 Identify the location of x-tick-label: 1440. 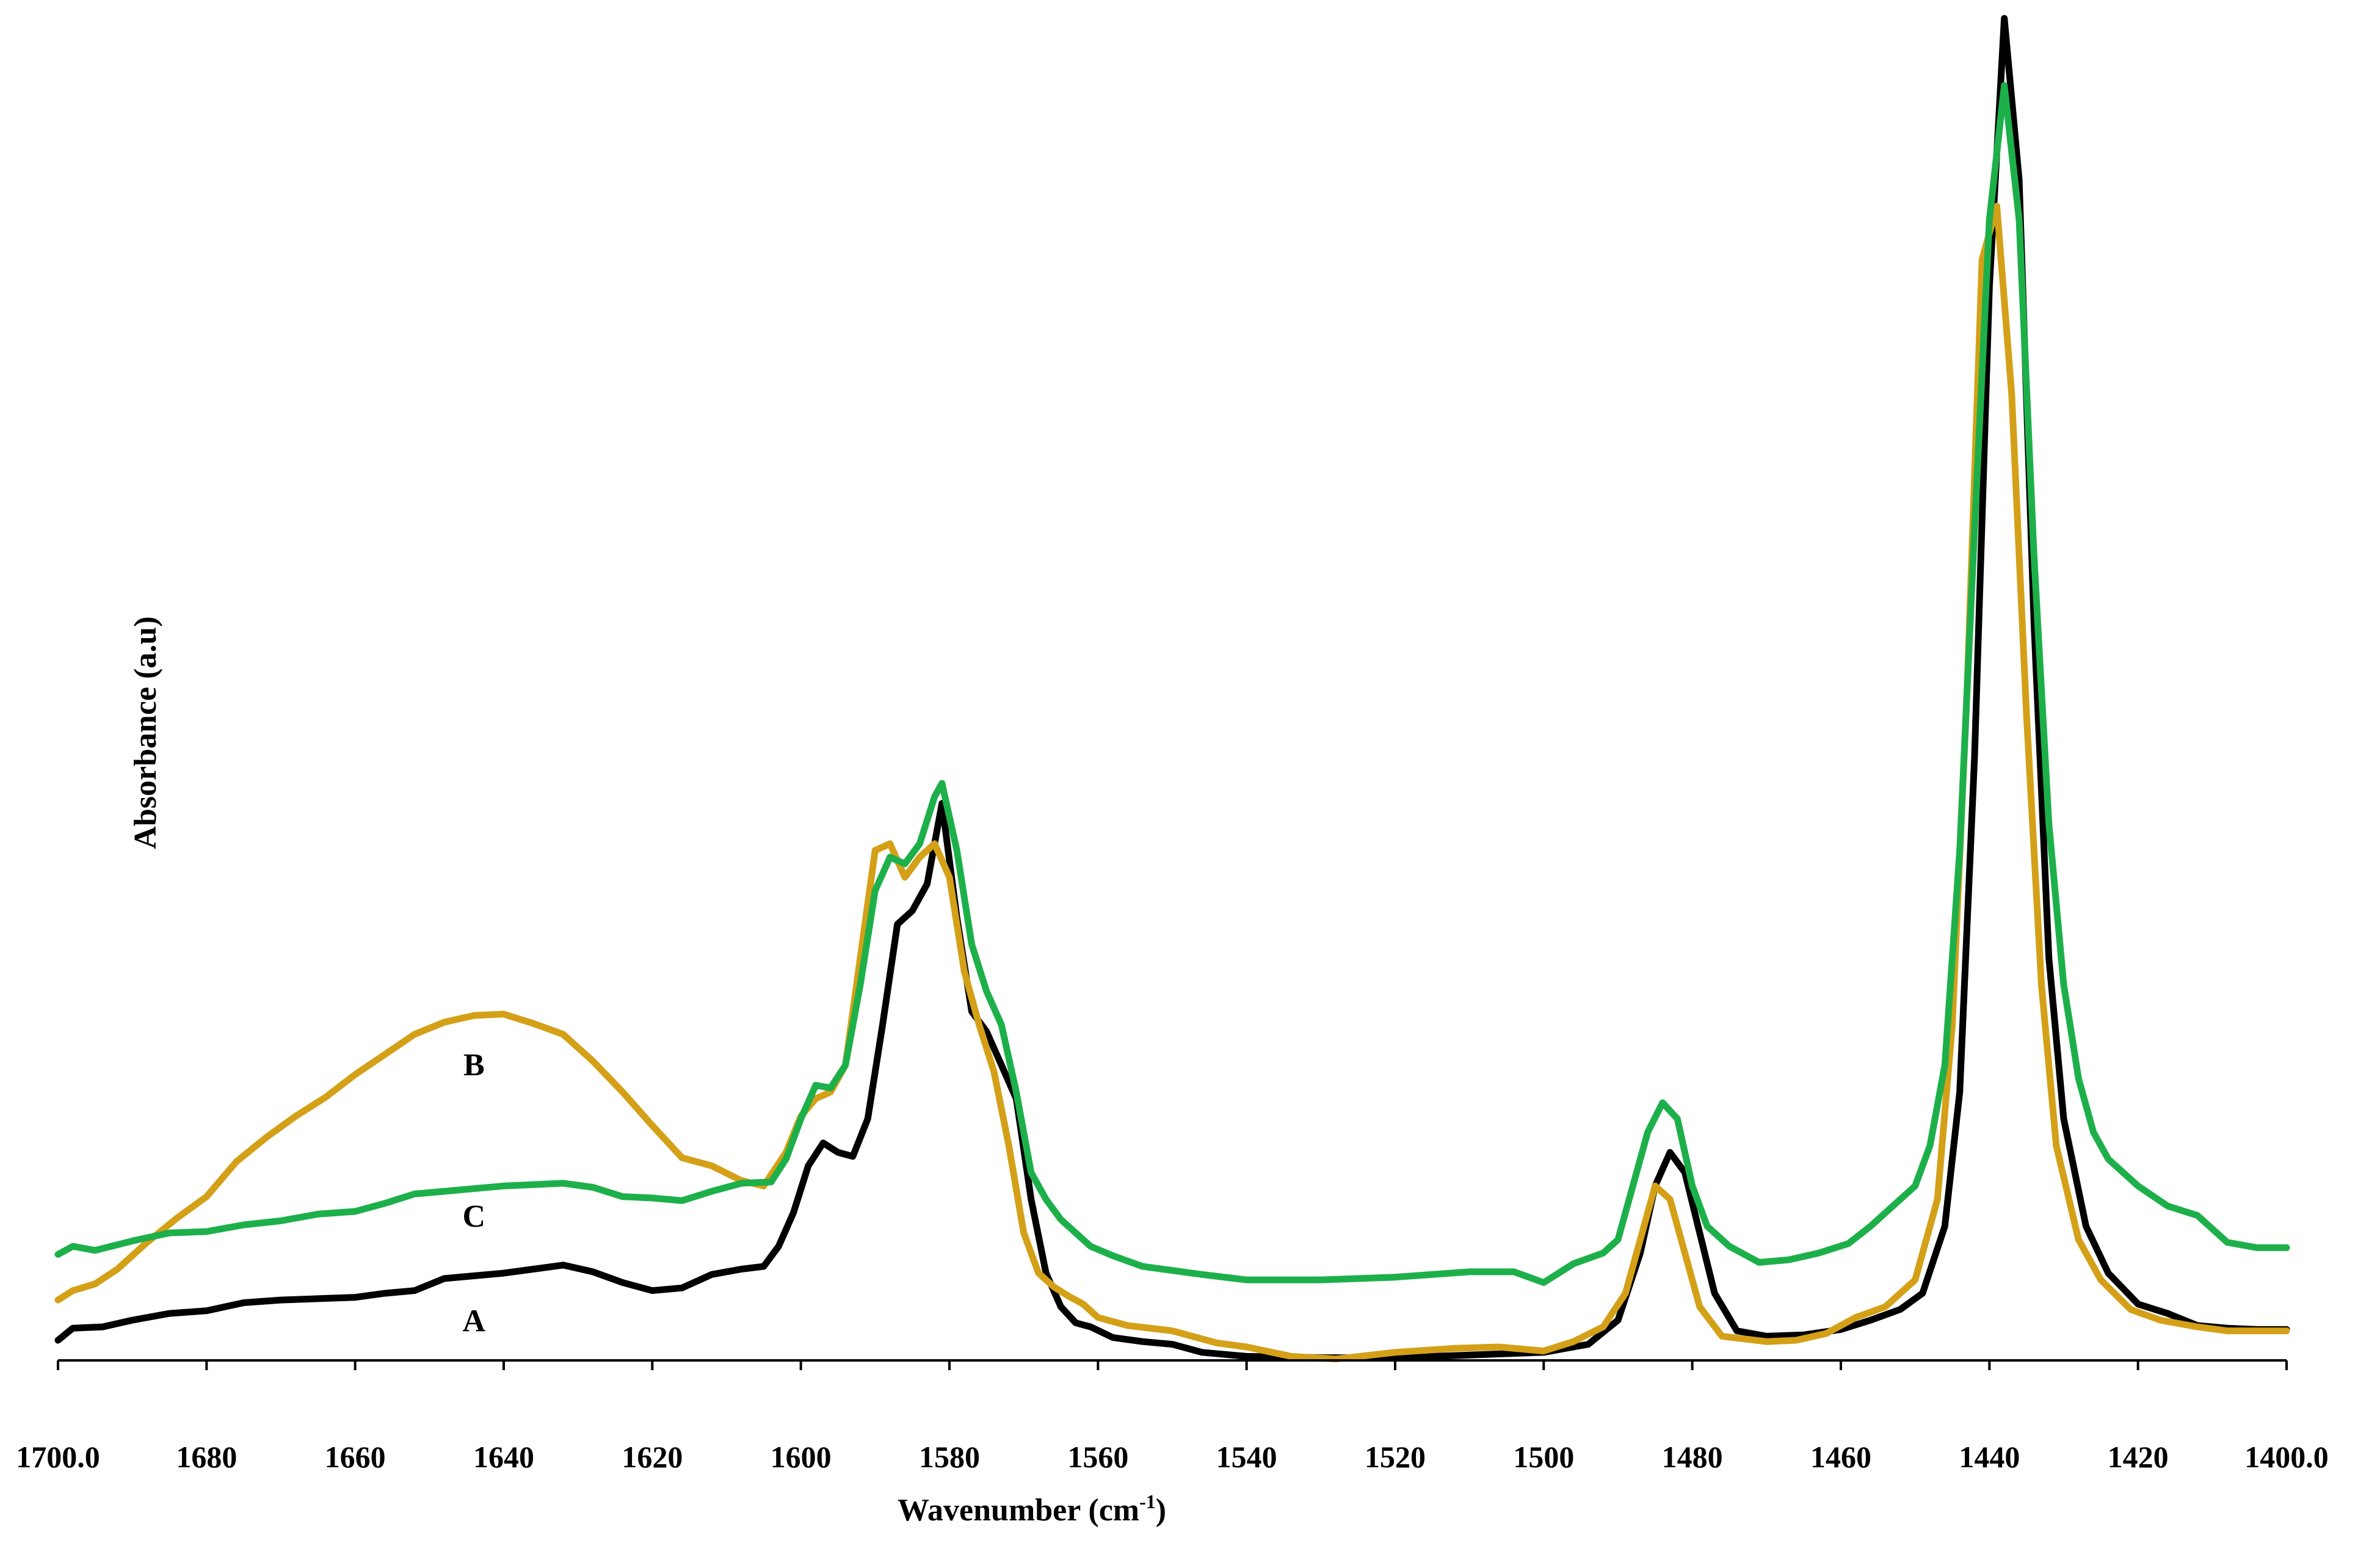
(1989, 1457).